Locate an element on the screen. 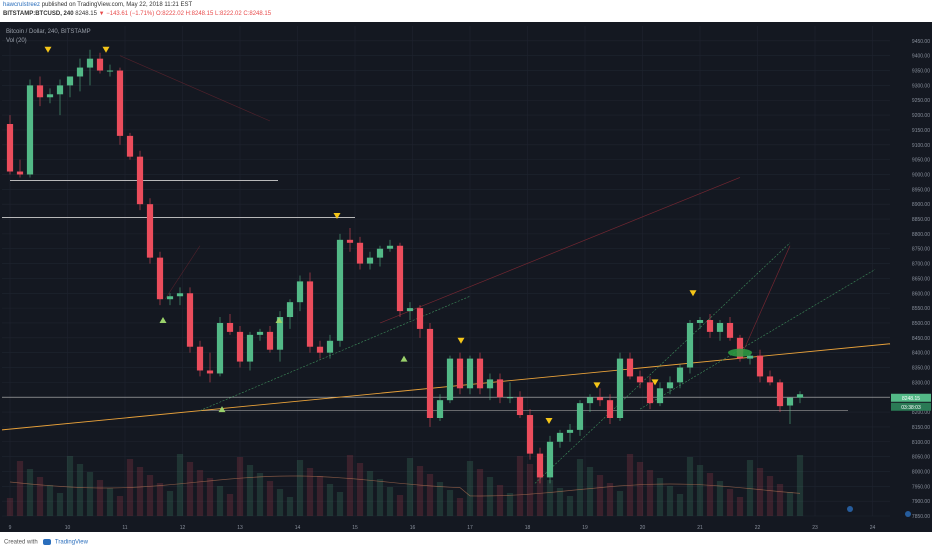  author-link: hawcrulstreez is located at coordinates (22, 5).